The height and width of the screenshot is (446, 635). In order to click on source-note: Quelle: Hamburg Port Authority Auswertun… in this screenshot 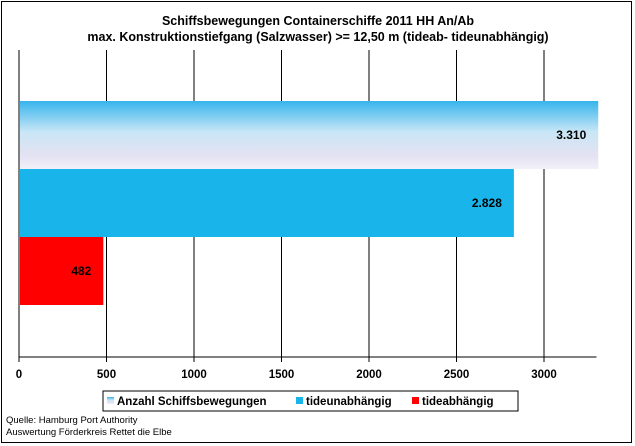, I will do `click(89, 427)`.